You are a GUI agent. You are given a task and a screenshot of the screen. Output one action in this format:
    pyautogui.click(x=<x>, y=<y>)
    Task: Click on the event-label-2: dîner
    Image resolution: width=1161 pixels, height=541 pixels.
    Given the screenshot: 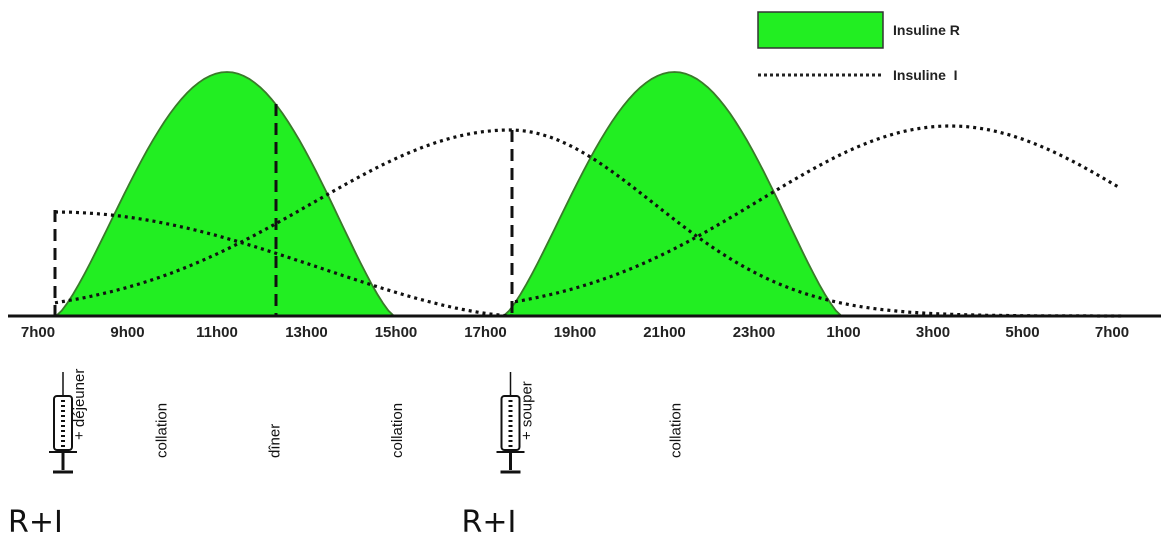 What is the action you would take?
    pyautogui.click(x=275, y=441)
    